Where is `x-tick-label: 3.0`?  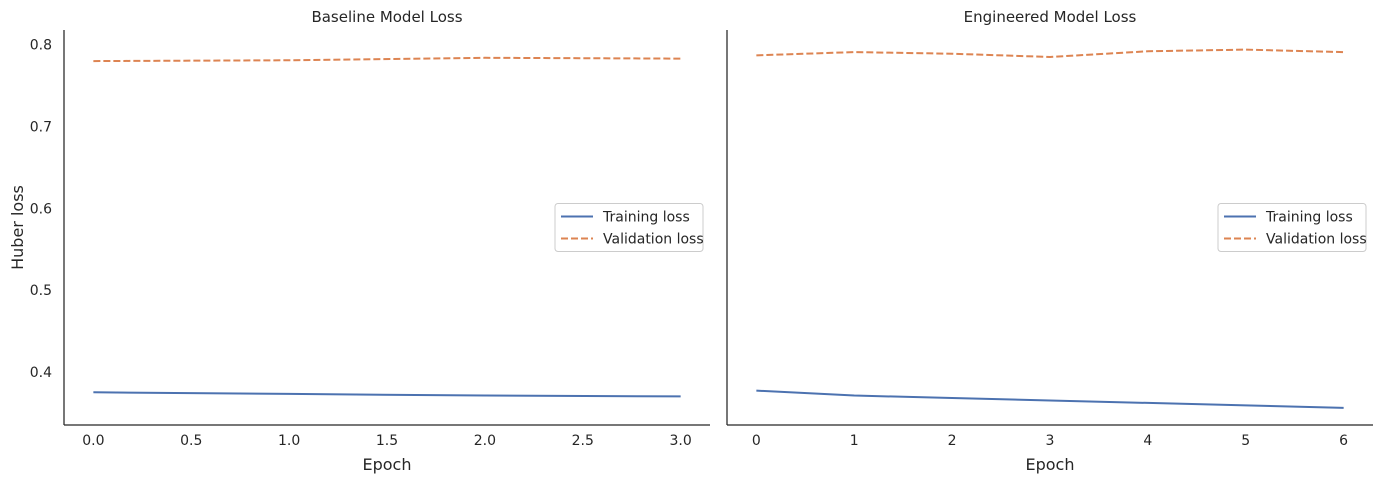
x-tick-label: 3.0 is located at coordinates (681, 441).